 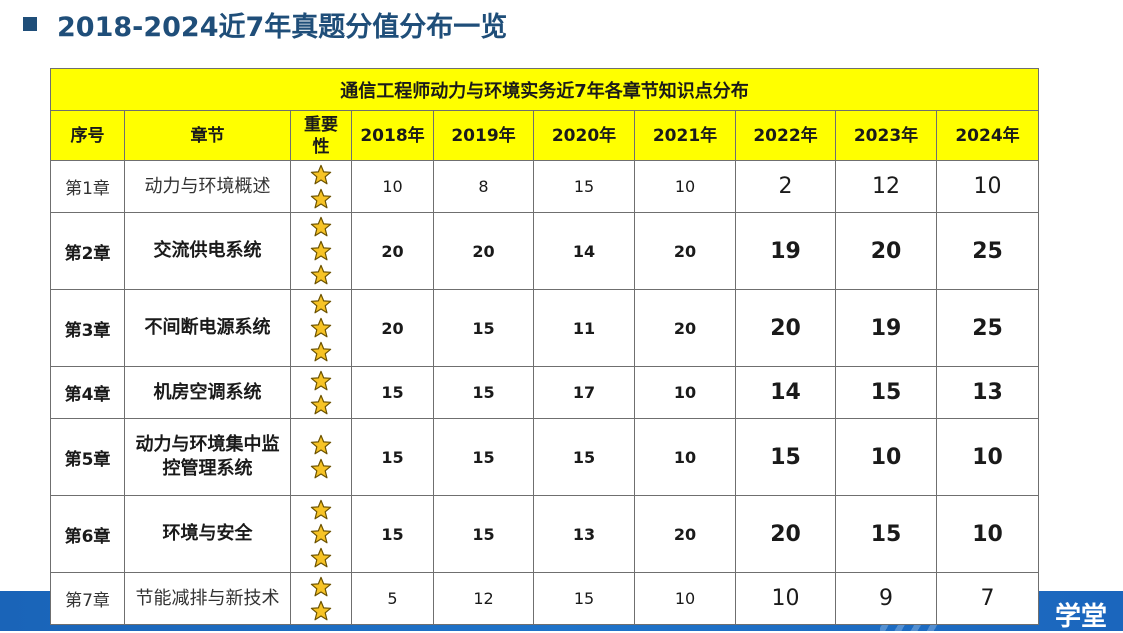 I want to click on table-caption-row: 通信工程师动力与环境实务近7年各章节知识点分布, so click(x=544, y=89).